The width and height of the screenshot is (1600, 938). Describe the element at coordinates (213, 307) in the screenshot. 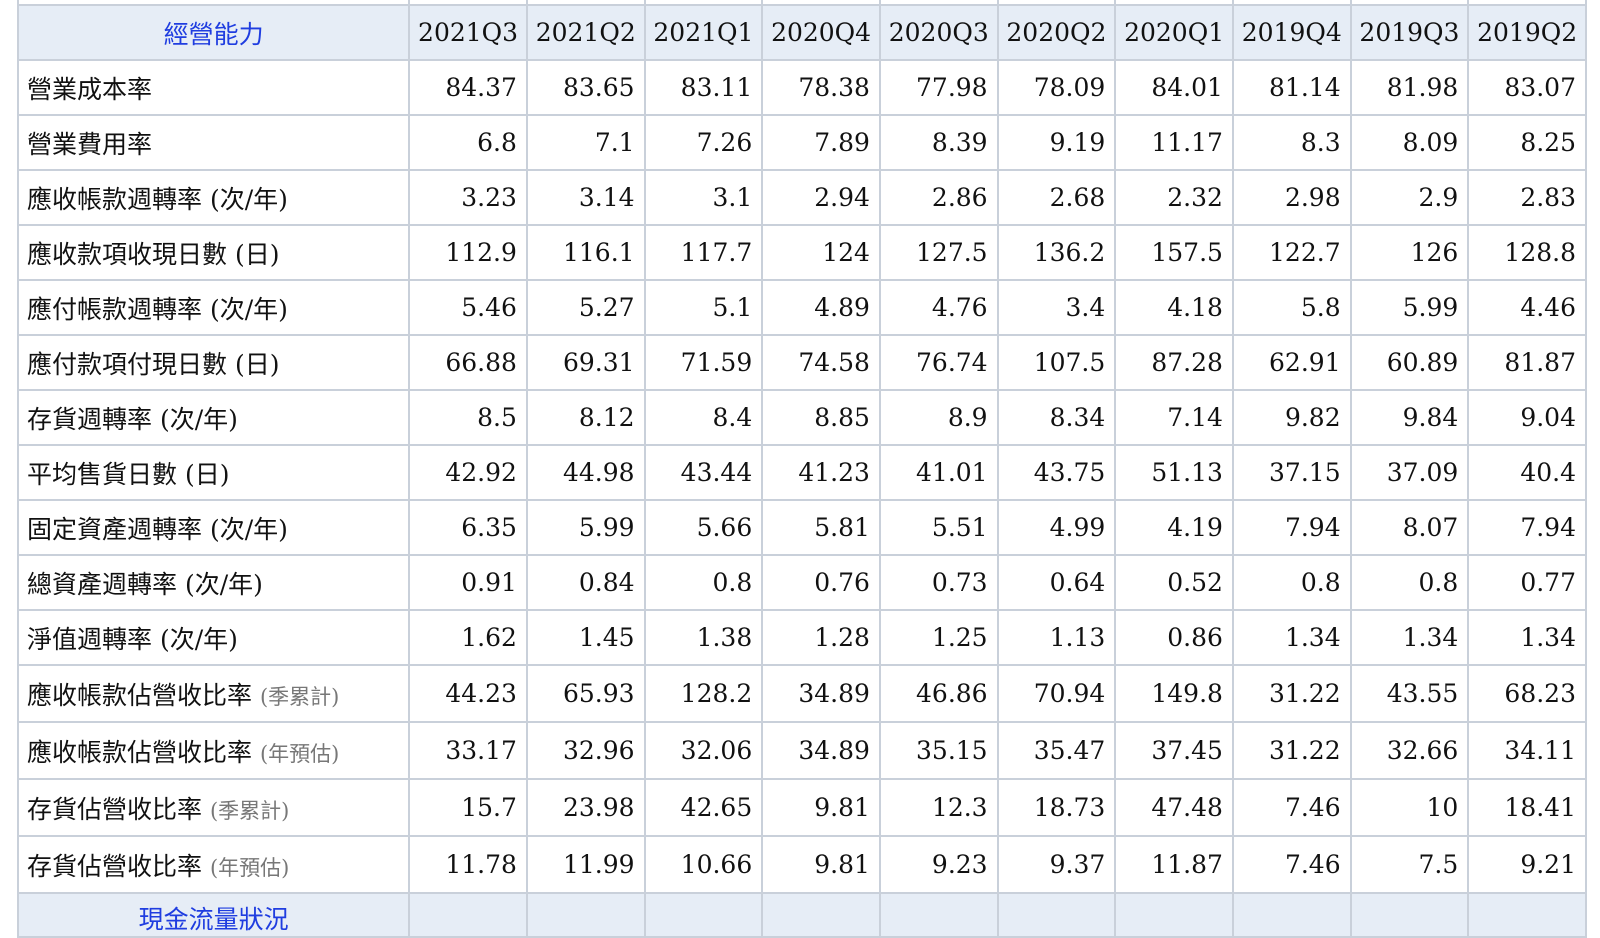

I see `row-label-cell: 應付帳款週轉率 (次/年)` at that location.